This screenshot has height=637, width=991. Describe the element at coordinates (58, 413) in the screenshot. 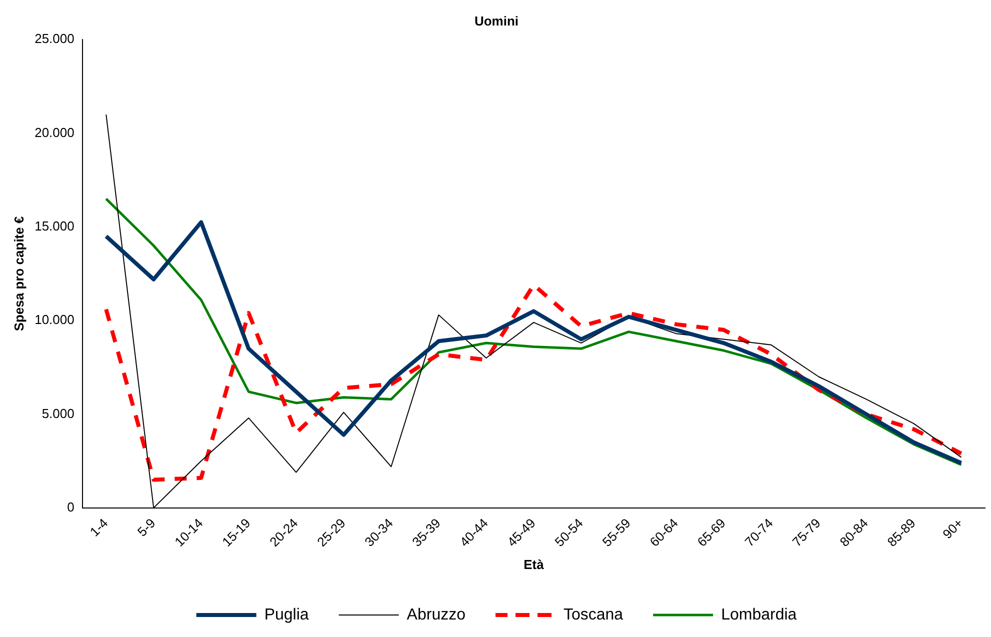

I see `y-tick-label: 5.000` at that location.